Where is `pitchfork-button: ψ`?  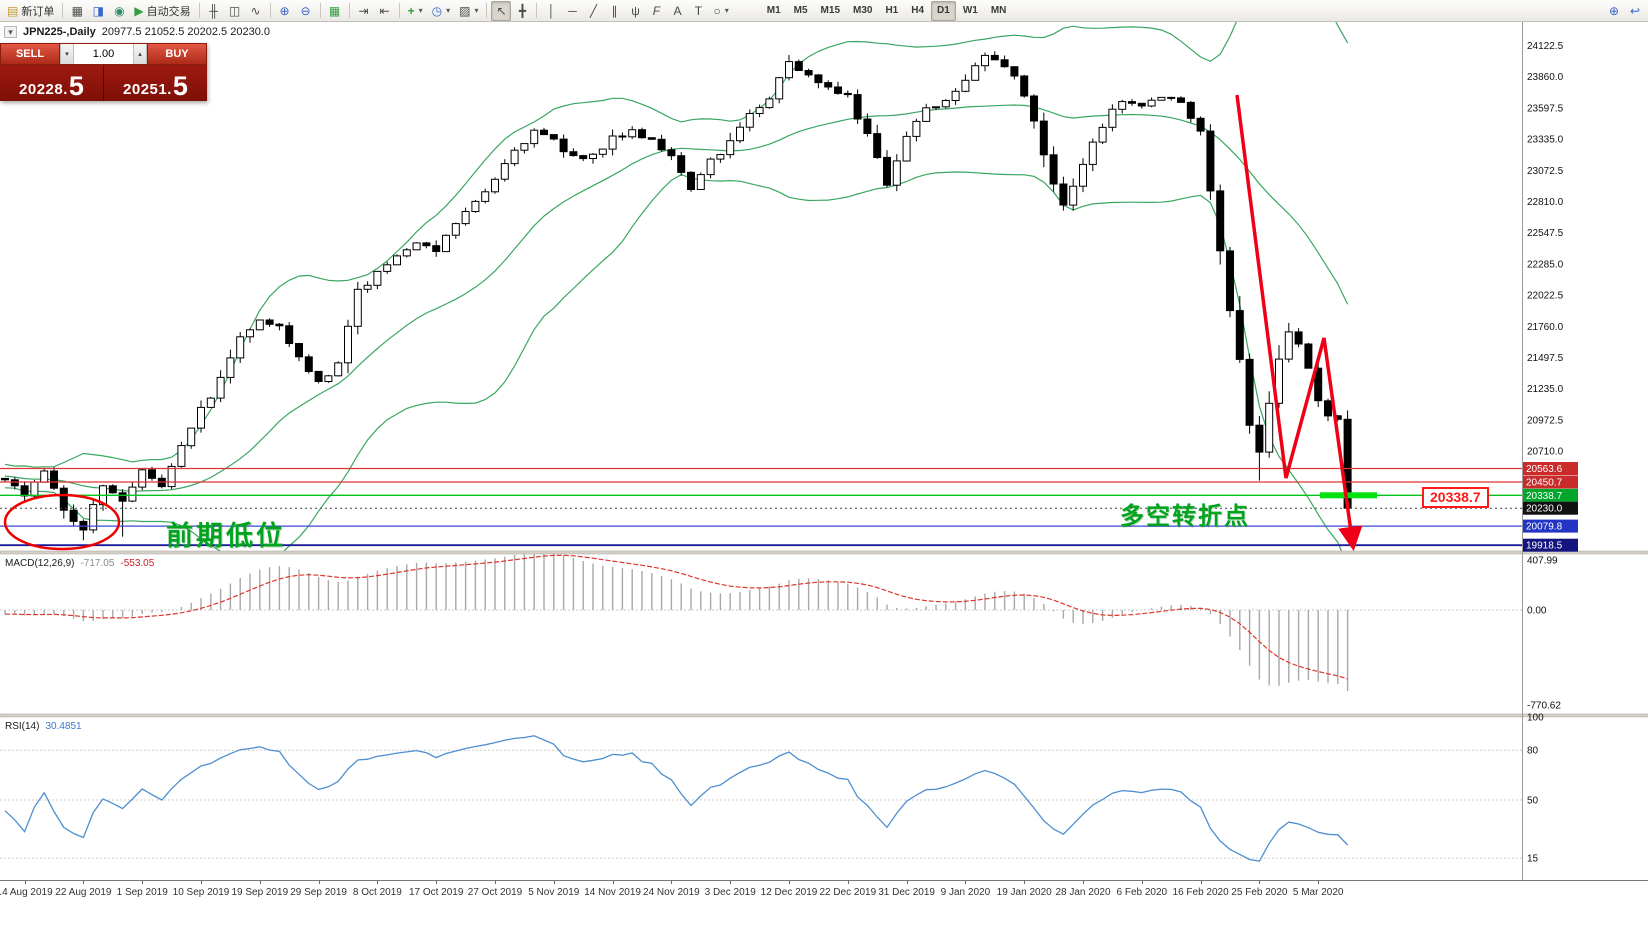 pitchfork-button: ψ is located at coordinates (635, 11).